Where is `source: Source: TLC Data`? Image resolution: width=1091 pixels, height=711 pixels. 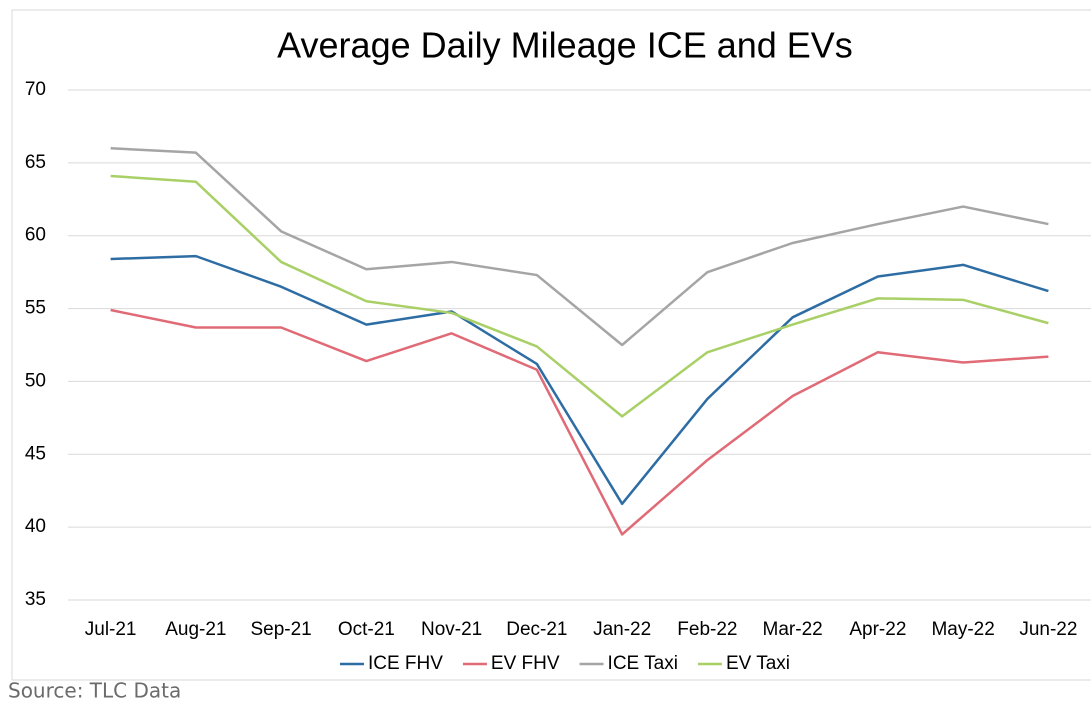 source: Source: TLC Data is located at coordinates (94, 691).